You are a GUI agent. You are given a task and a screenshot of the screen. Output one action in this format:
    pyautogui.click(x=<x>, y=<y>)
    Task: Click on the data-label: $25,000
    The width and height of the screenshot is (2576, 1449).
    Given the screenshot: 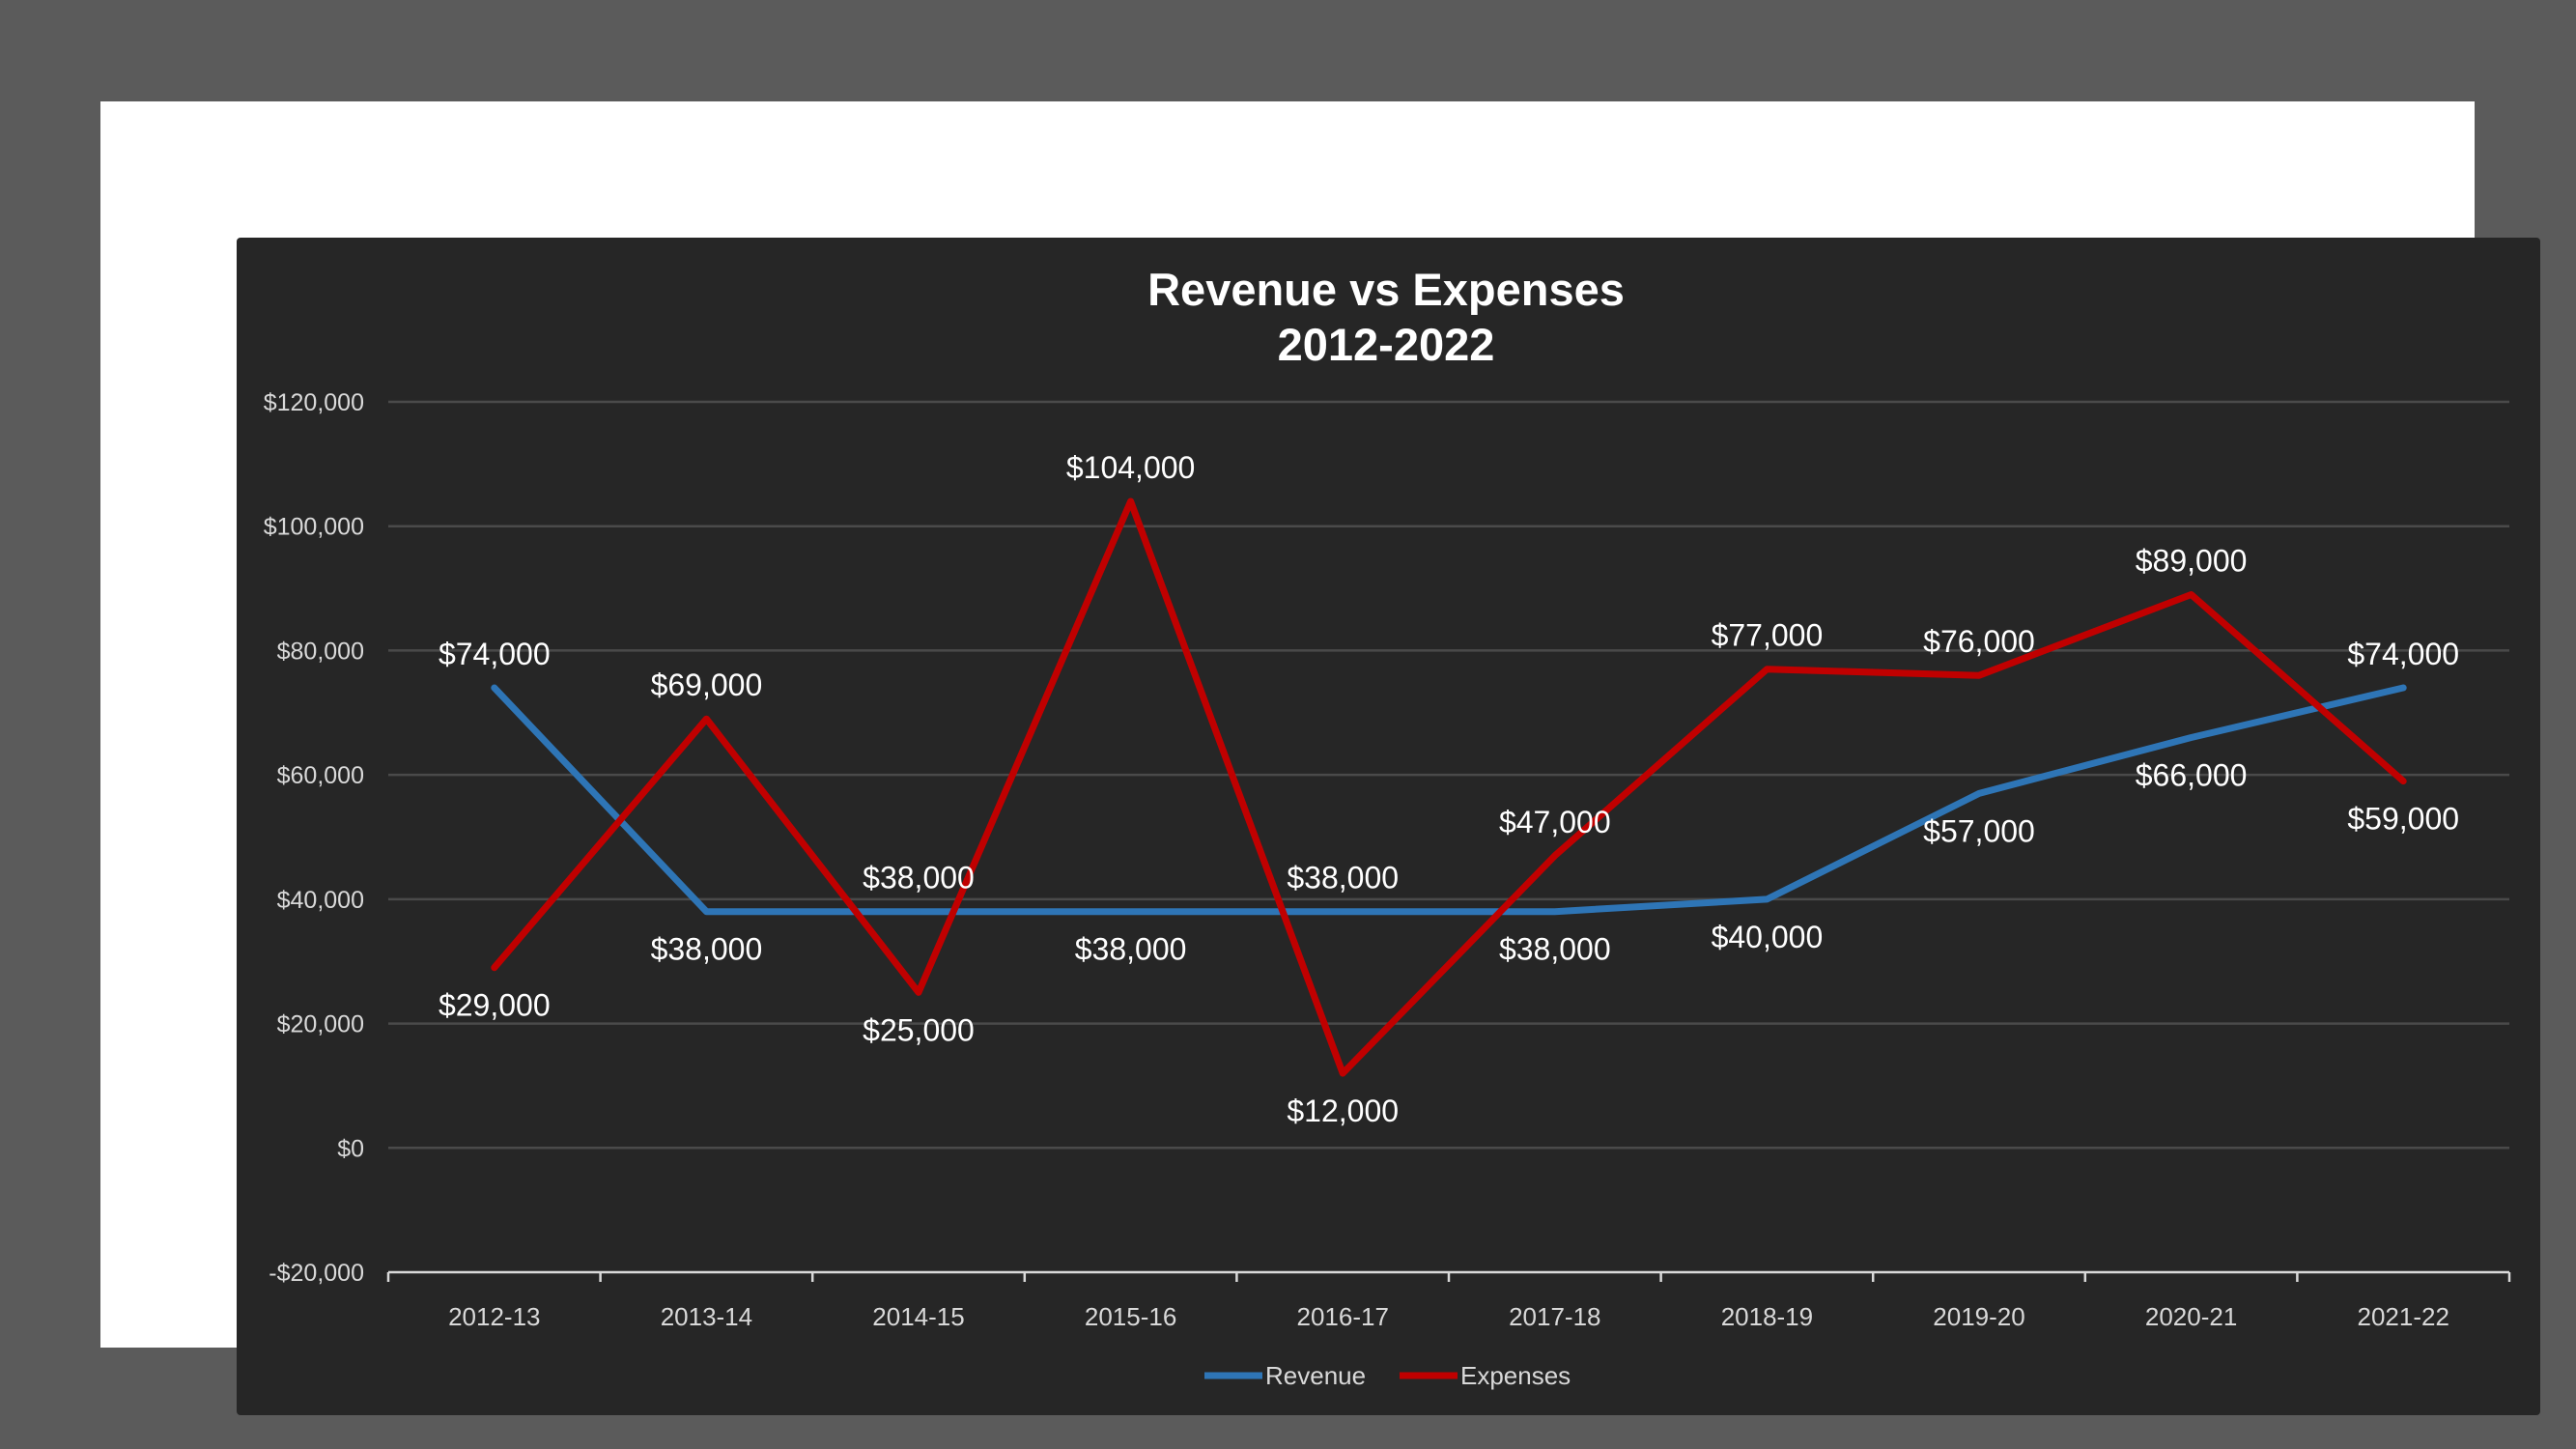 What is the action you would take?
    pyautogui.click(x=919, y=1029)
    